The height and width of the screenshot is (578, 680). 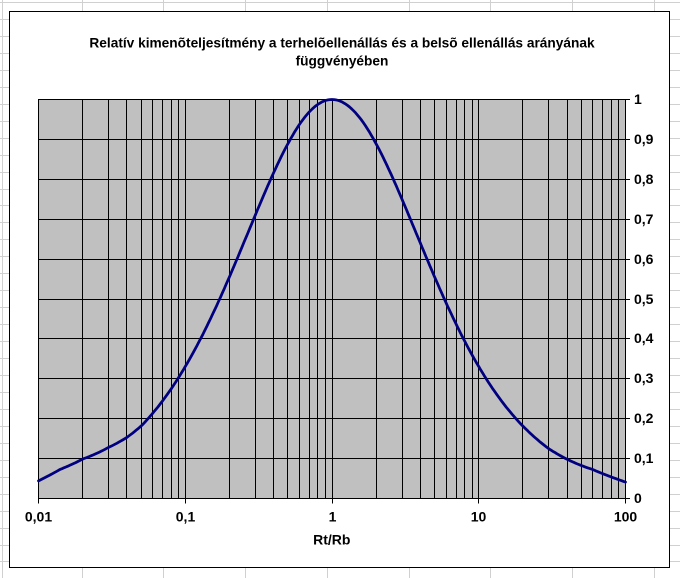 I want to click on svg-text: 0,7, so click(x=644, y=219).